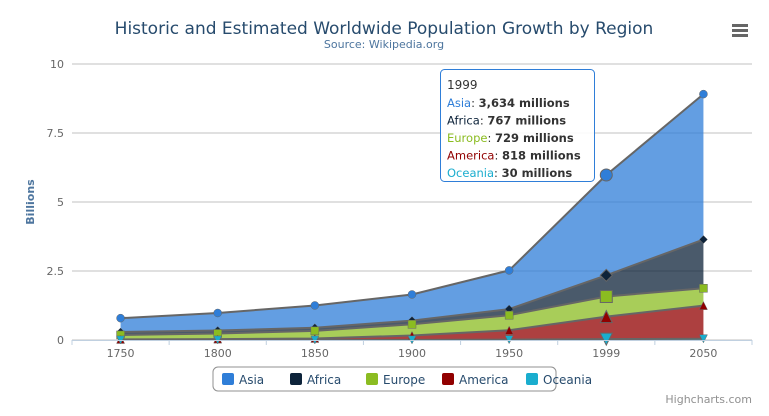 The image size is (769, 416). I want to click on x-tick-label: 1750, so click(121, 353).